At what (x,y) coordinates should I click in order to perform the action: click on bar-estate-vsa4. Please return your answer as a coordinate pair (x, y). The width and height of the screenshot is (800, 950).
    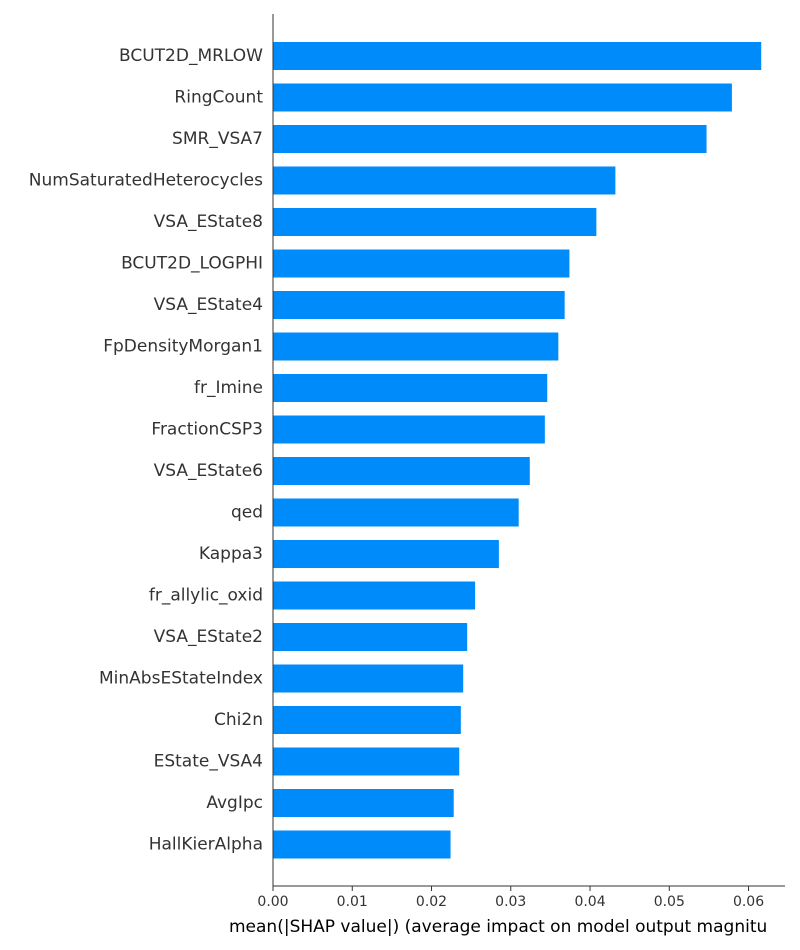
    Looking at the image, I should click on (366, 761).